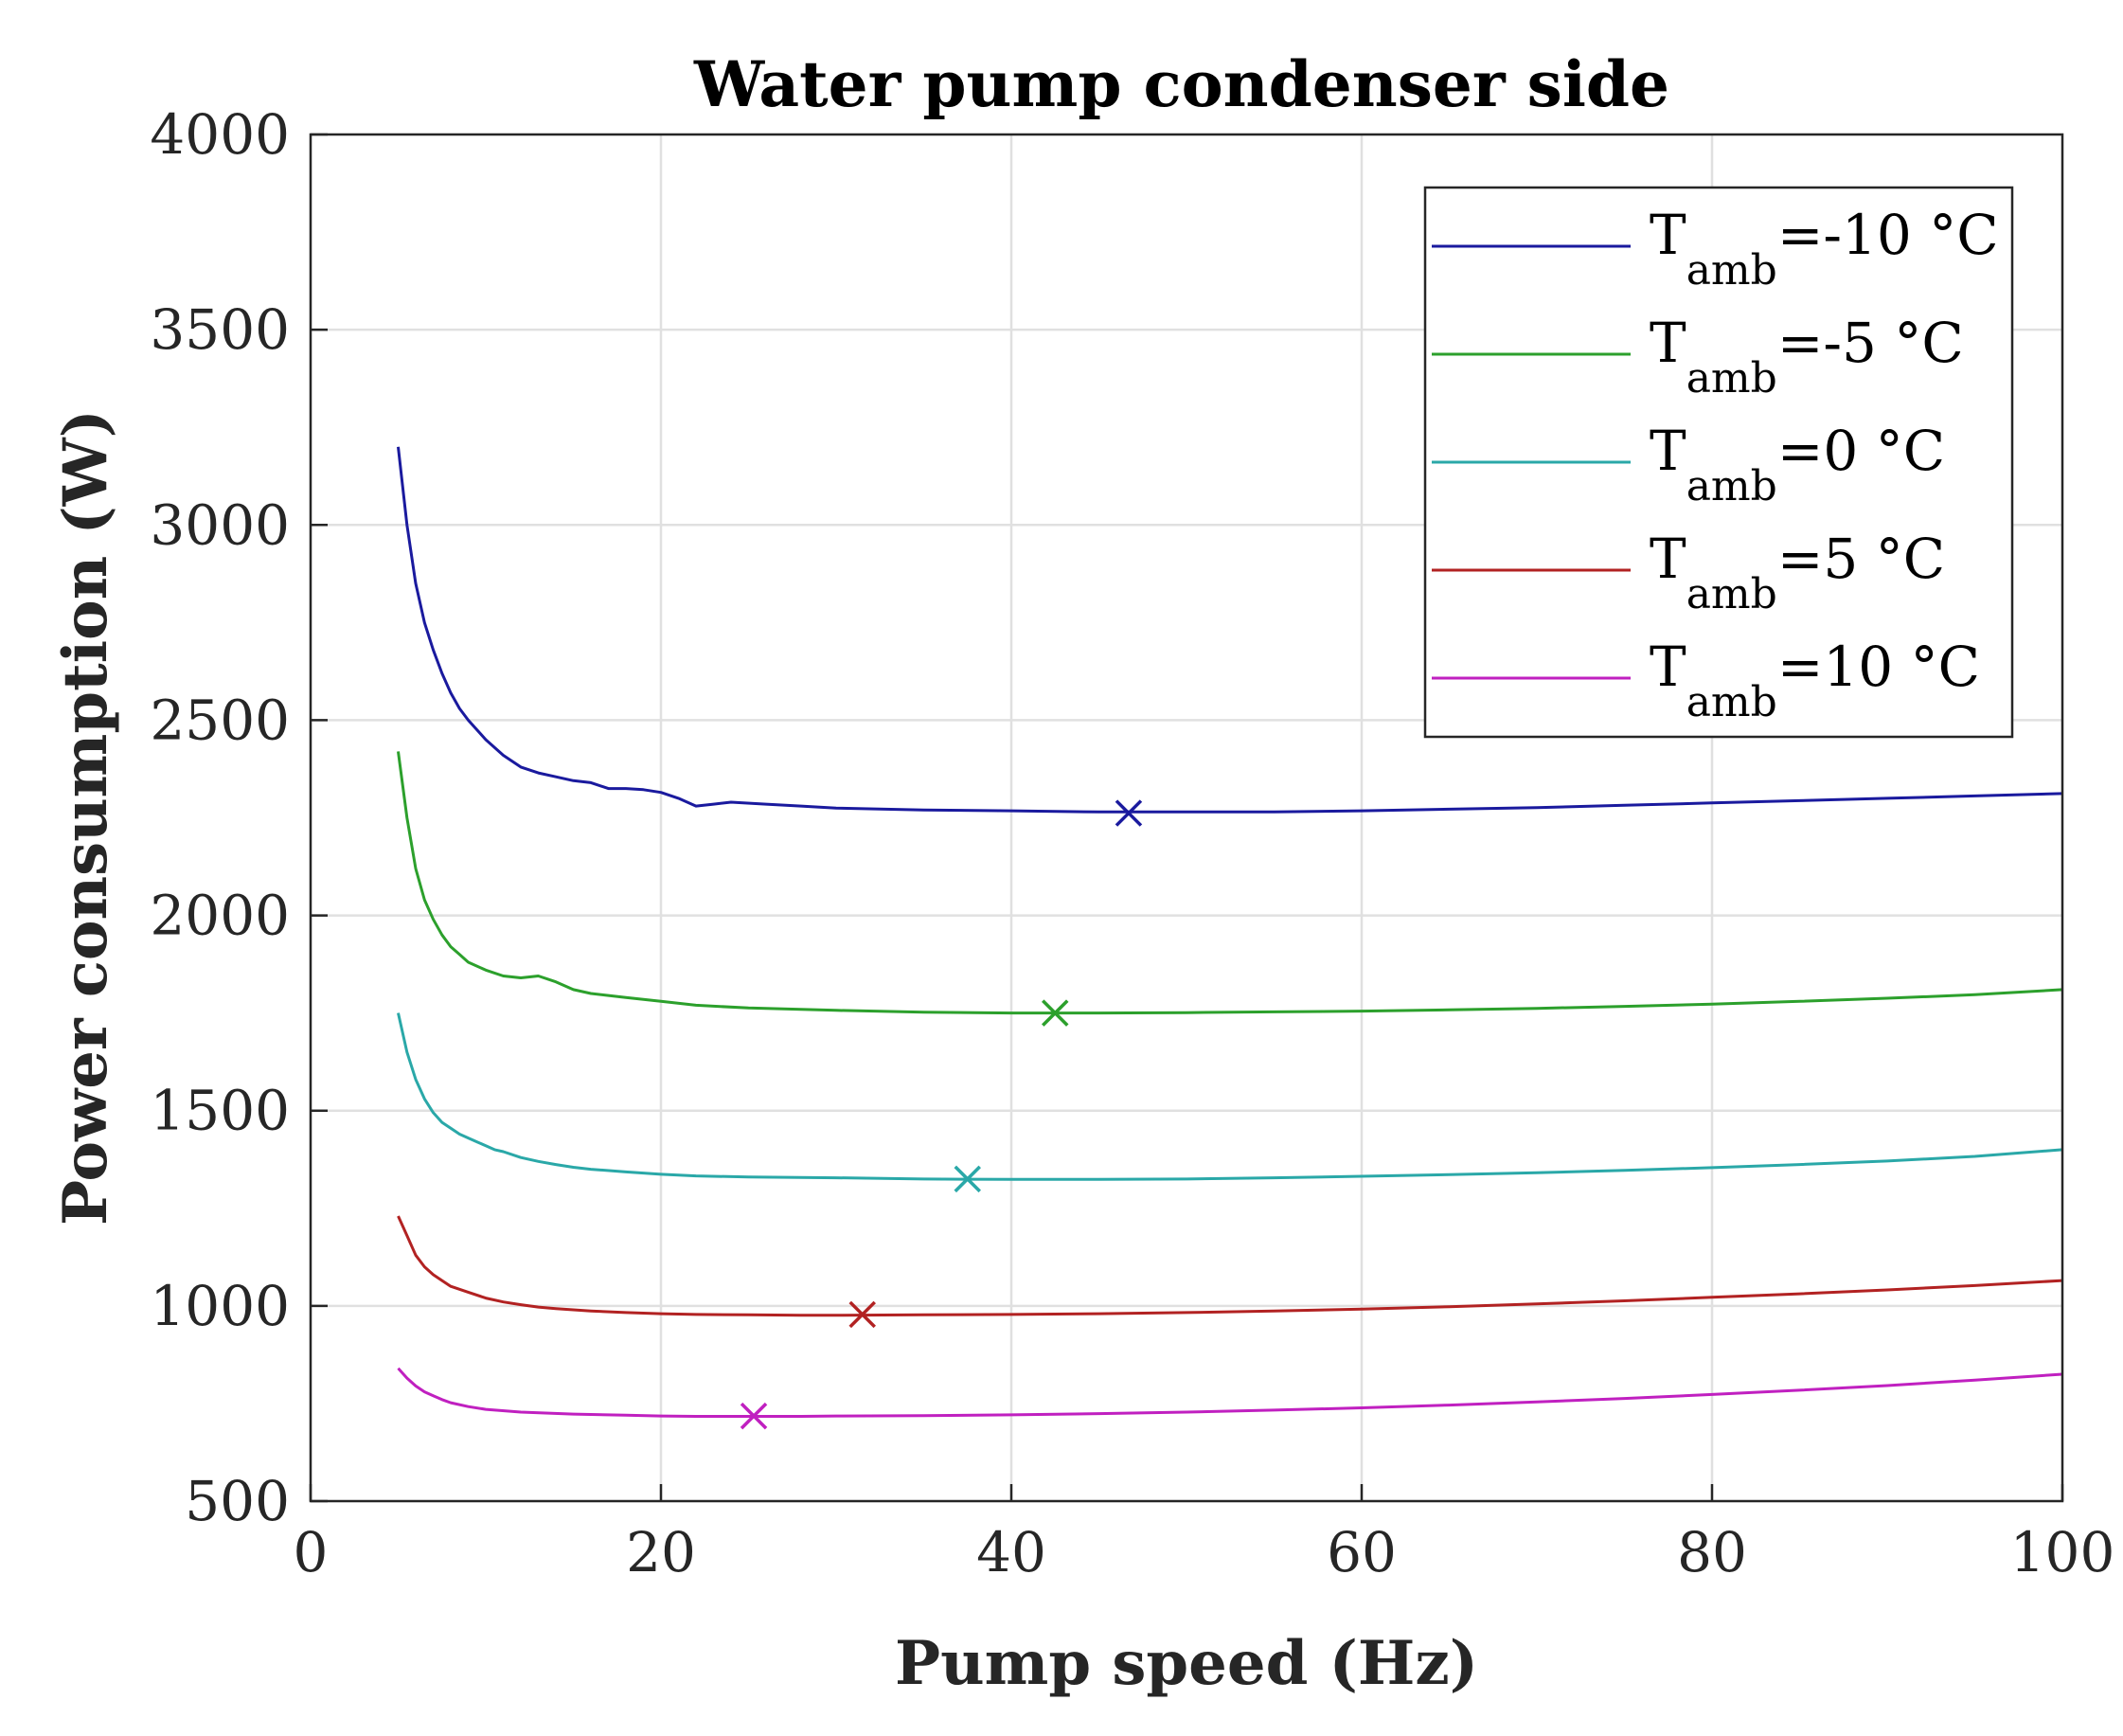  I want to click on legend-label-4: Tamb=10 °C, so click(1815, 680).